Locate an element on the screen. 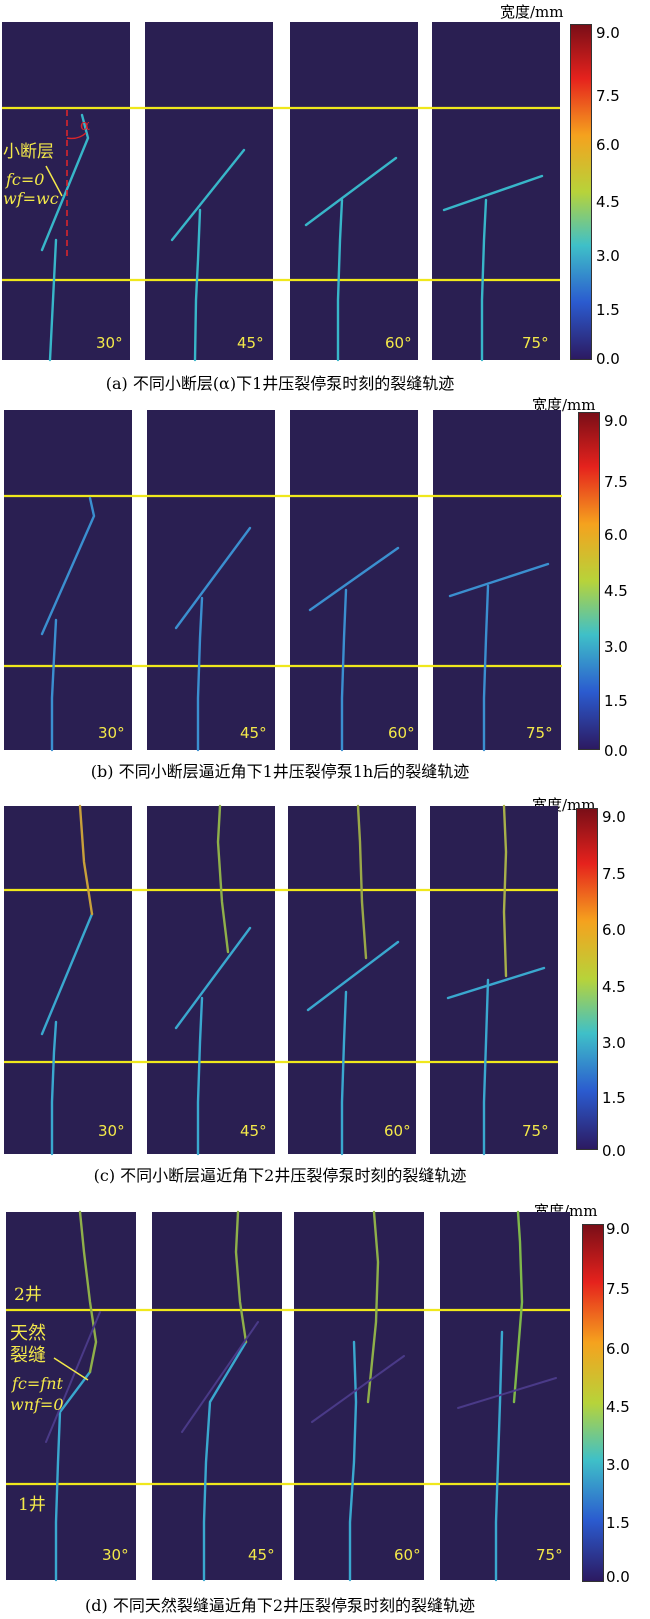 The image size is (650, 1619). natural-fracture-label-2: 裂缝 is located at coordinates (28, 1355).